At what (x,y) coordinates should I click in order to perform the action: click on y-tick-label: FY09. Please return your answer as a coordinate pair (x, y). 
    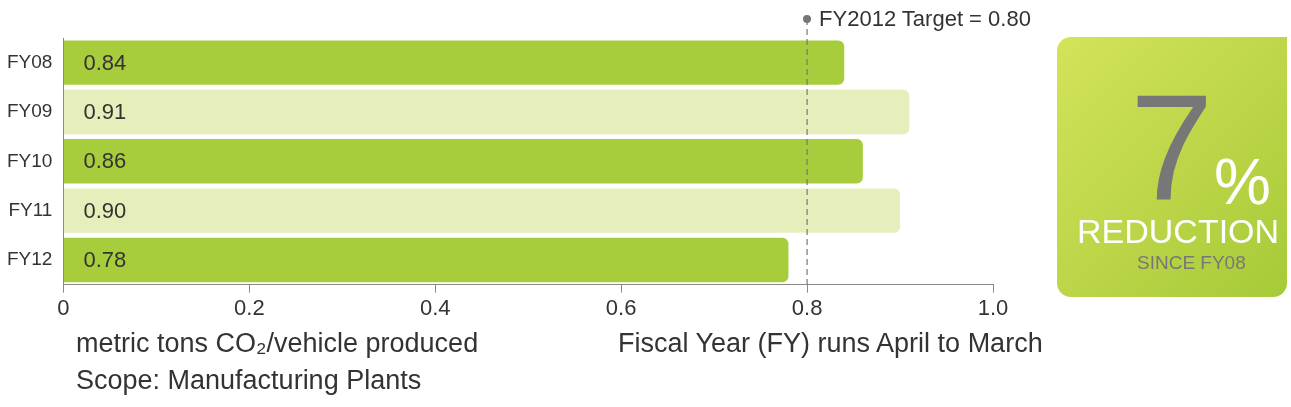
    Looking at the image, I should click on (29, 111).